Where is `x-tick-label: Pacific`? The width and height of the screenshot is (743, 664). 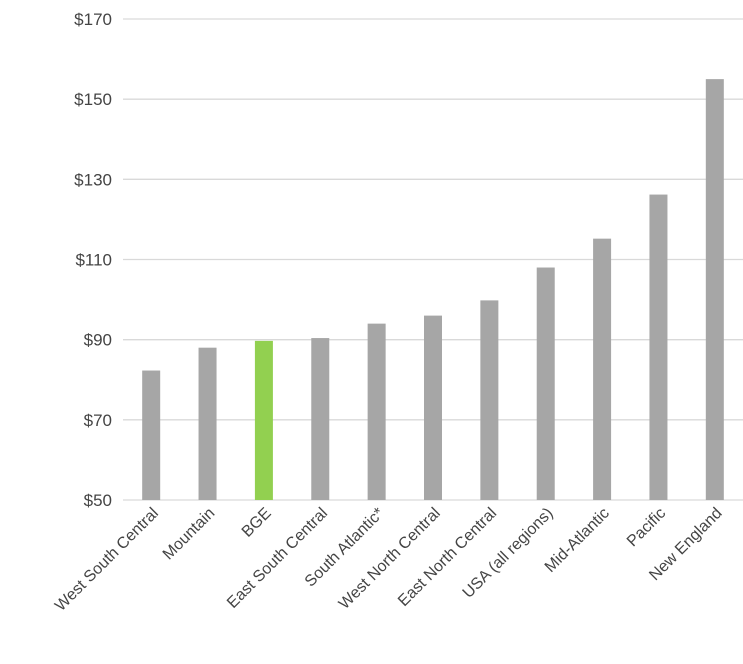 x-tick-label: Pacific is located at coordinates (646, 527).